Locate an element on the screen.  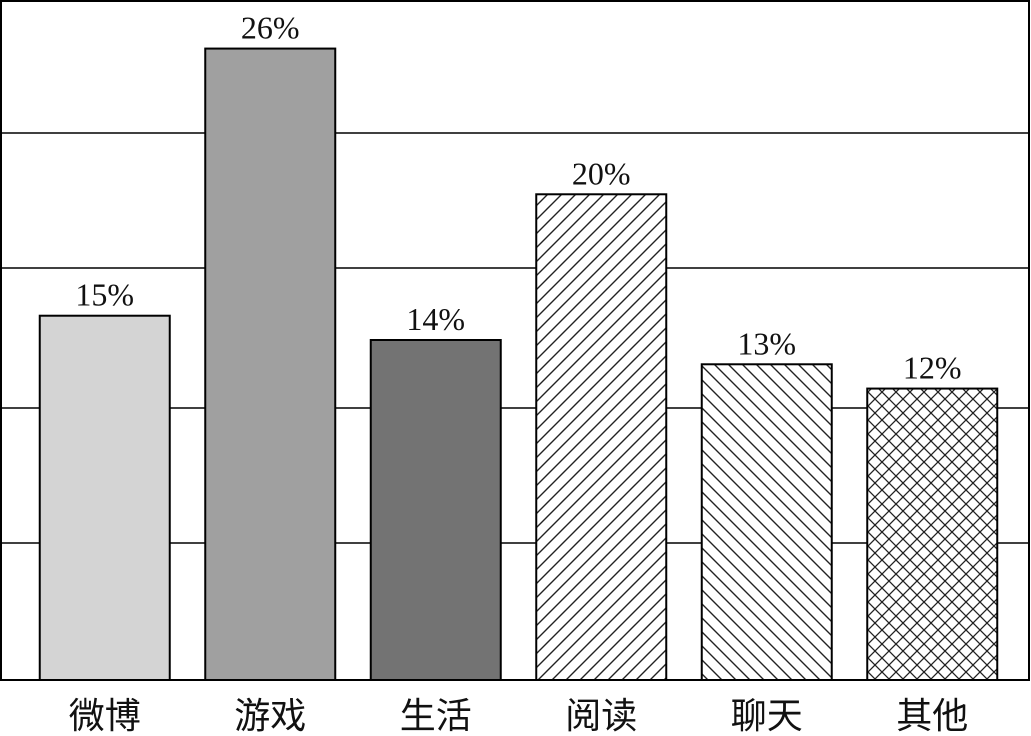
x-tick-label: 微博 is located at coordinates (105, 716).